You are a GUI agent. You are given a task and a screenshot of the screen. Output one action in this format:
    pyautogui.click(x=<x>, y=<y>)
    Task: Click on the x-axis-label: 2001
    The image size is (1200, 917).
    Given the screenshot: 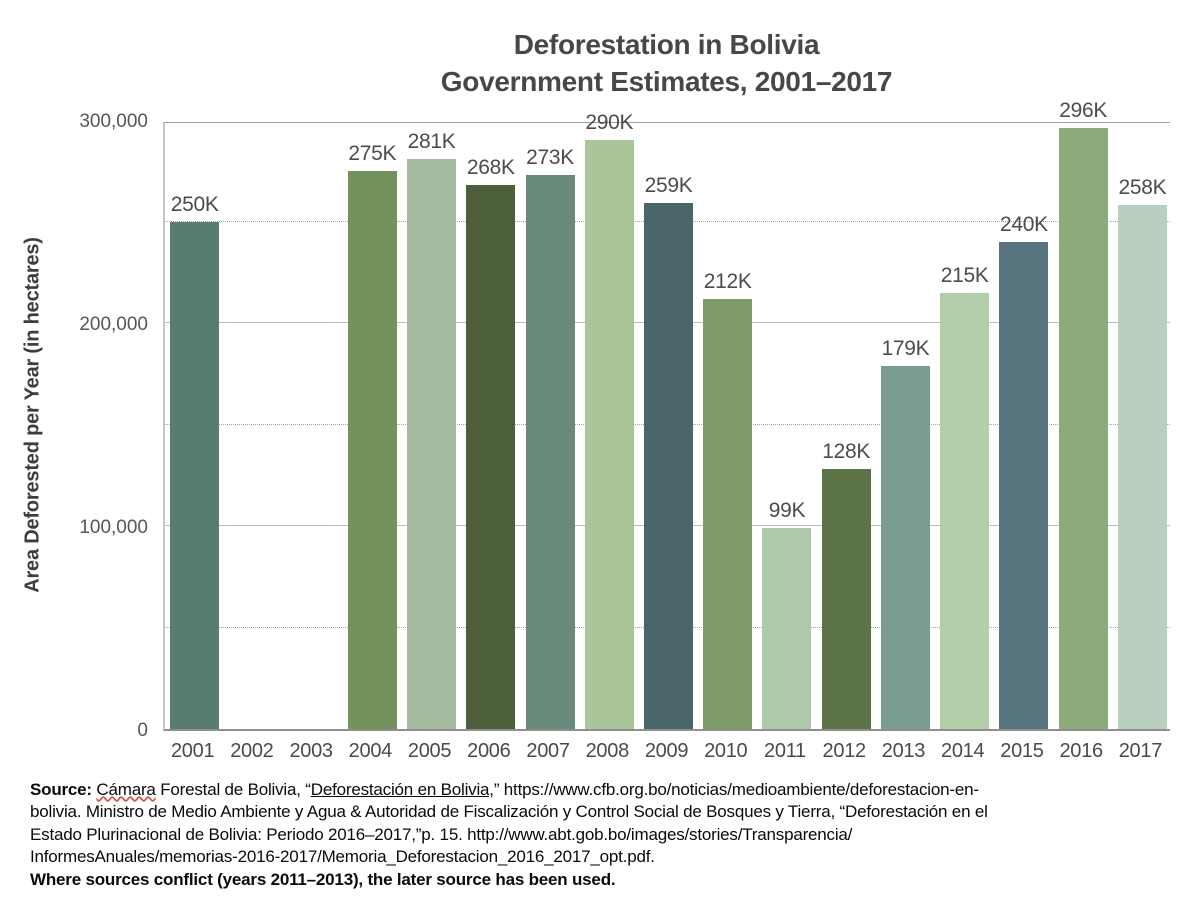 What is the action you would take?
    pyautogui.click(x=192, y=751)
    